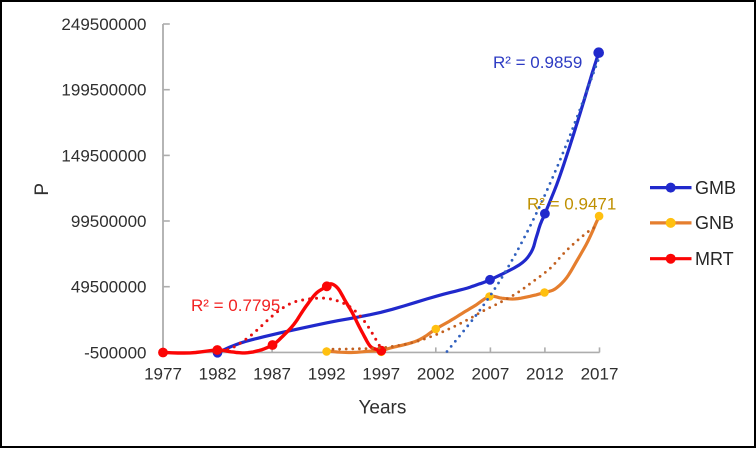  Describe the element at coordinates (382, 408) in the screenshot. I see `svg-text: Years` at that location.